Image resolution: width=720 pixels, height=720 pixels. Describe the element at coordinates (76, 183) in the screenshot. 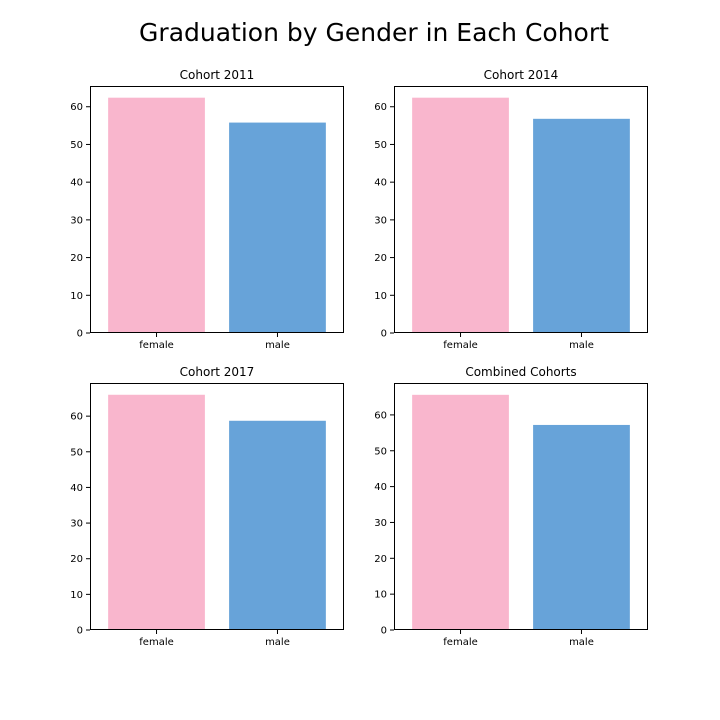

I see `cohort-2011-ytick-label-40: 40` at that location.